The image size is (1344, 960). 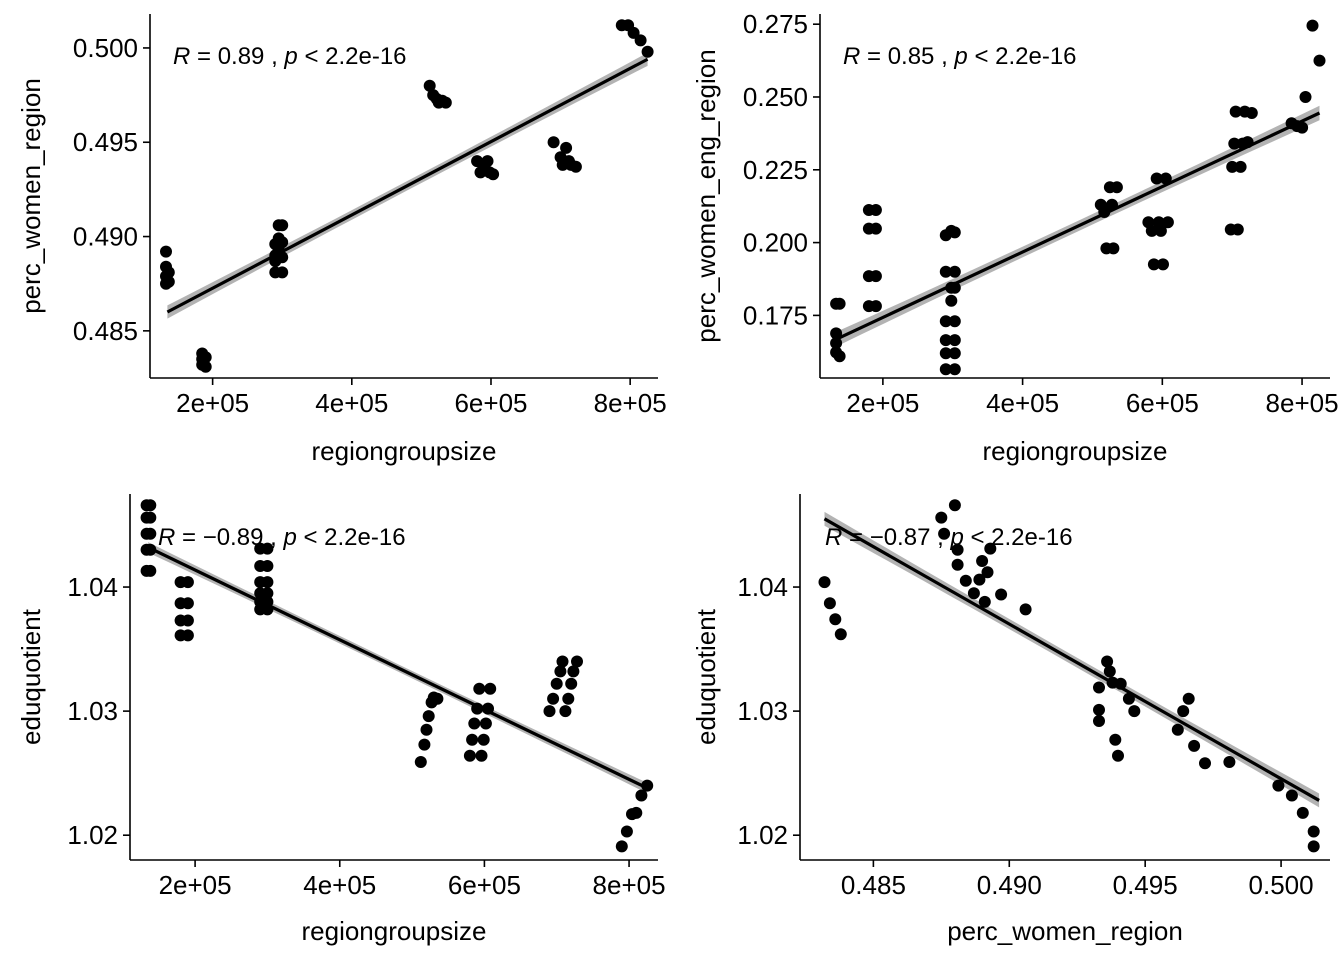 I want to click on y-tick-label: 0.495, so click(x=105, y=142).